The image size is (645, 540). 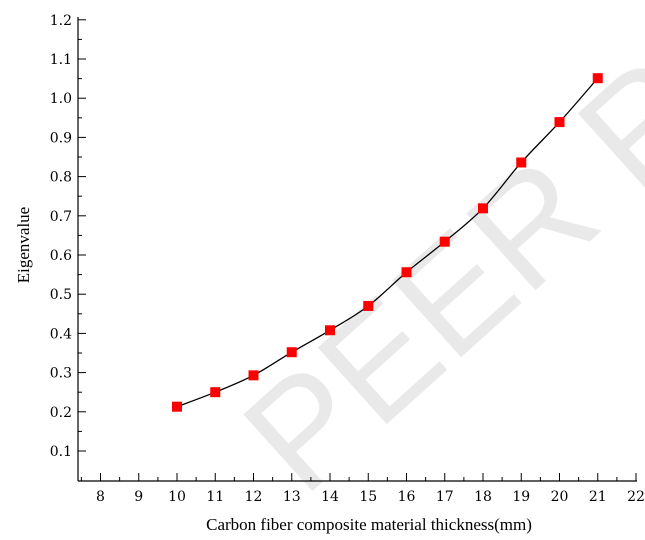 What do you see at coordinates (61, 374) in the screenshot?
I see `y-tick-label: 0.3` at bounding box center [61, 374].